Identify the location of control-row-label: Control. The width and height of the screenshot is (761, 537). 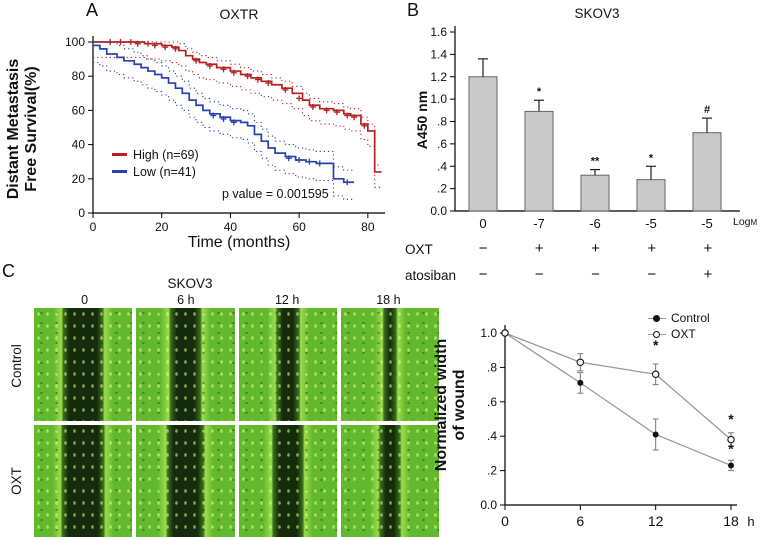
(16, 366).